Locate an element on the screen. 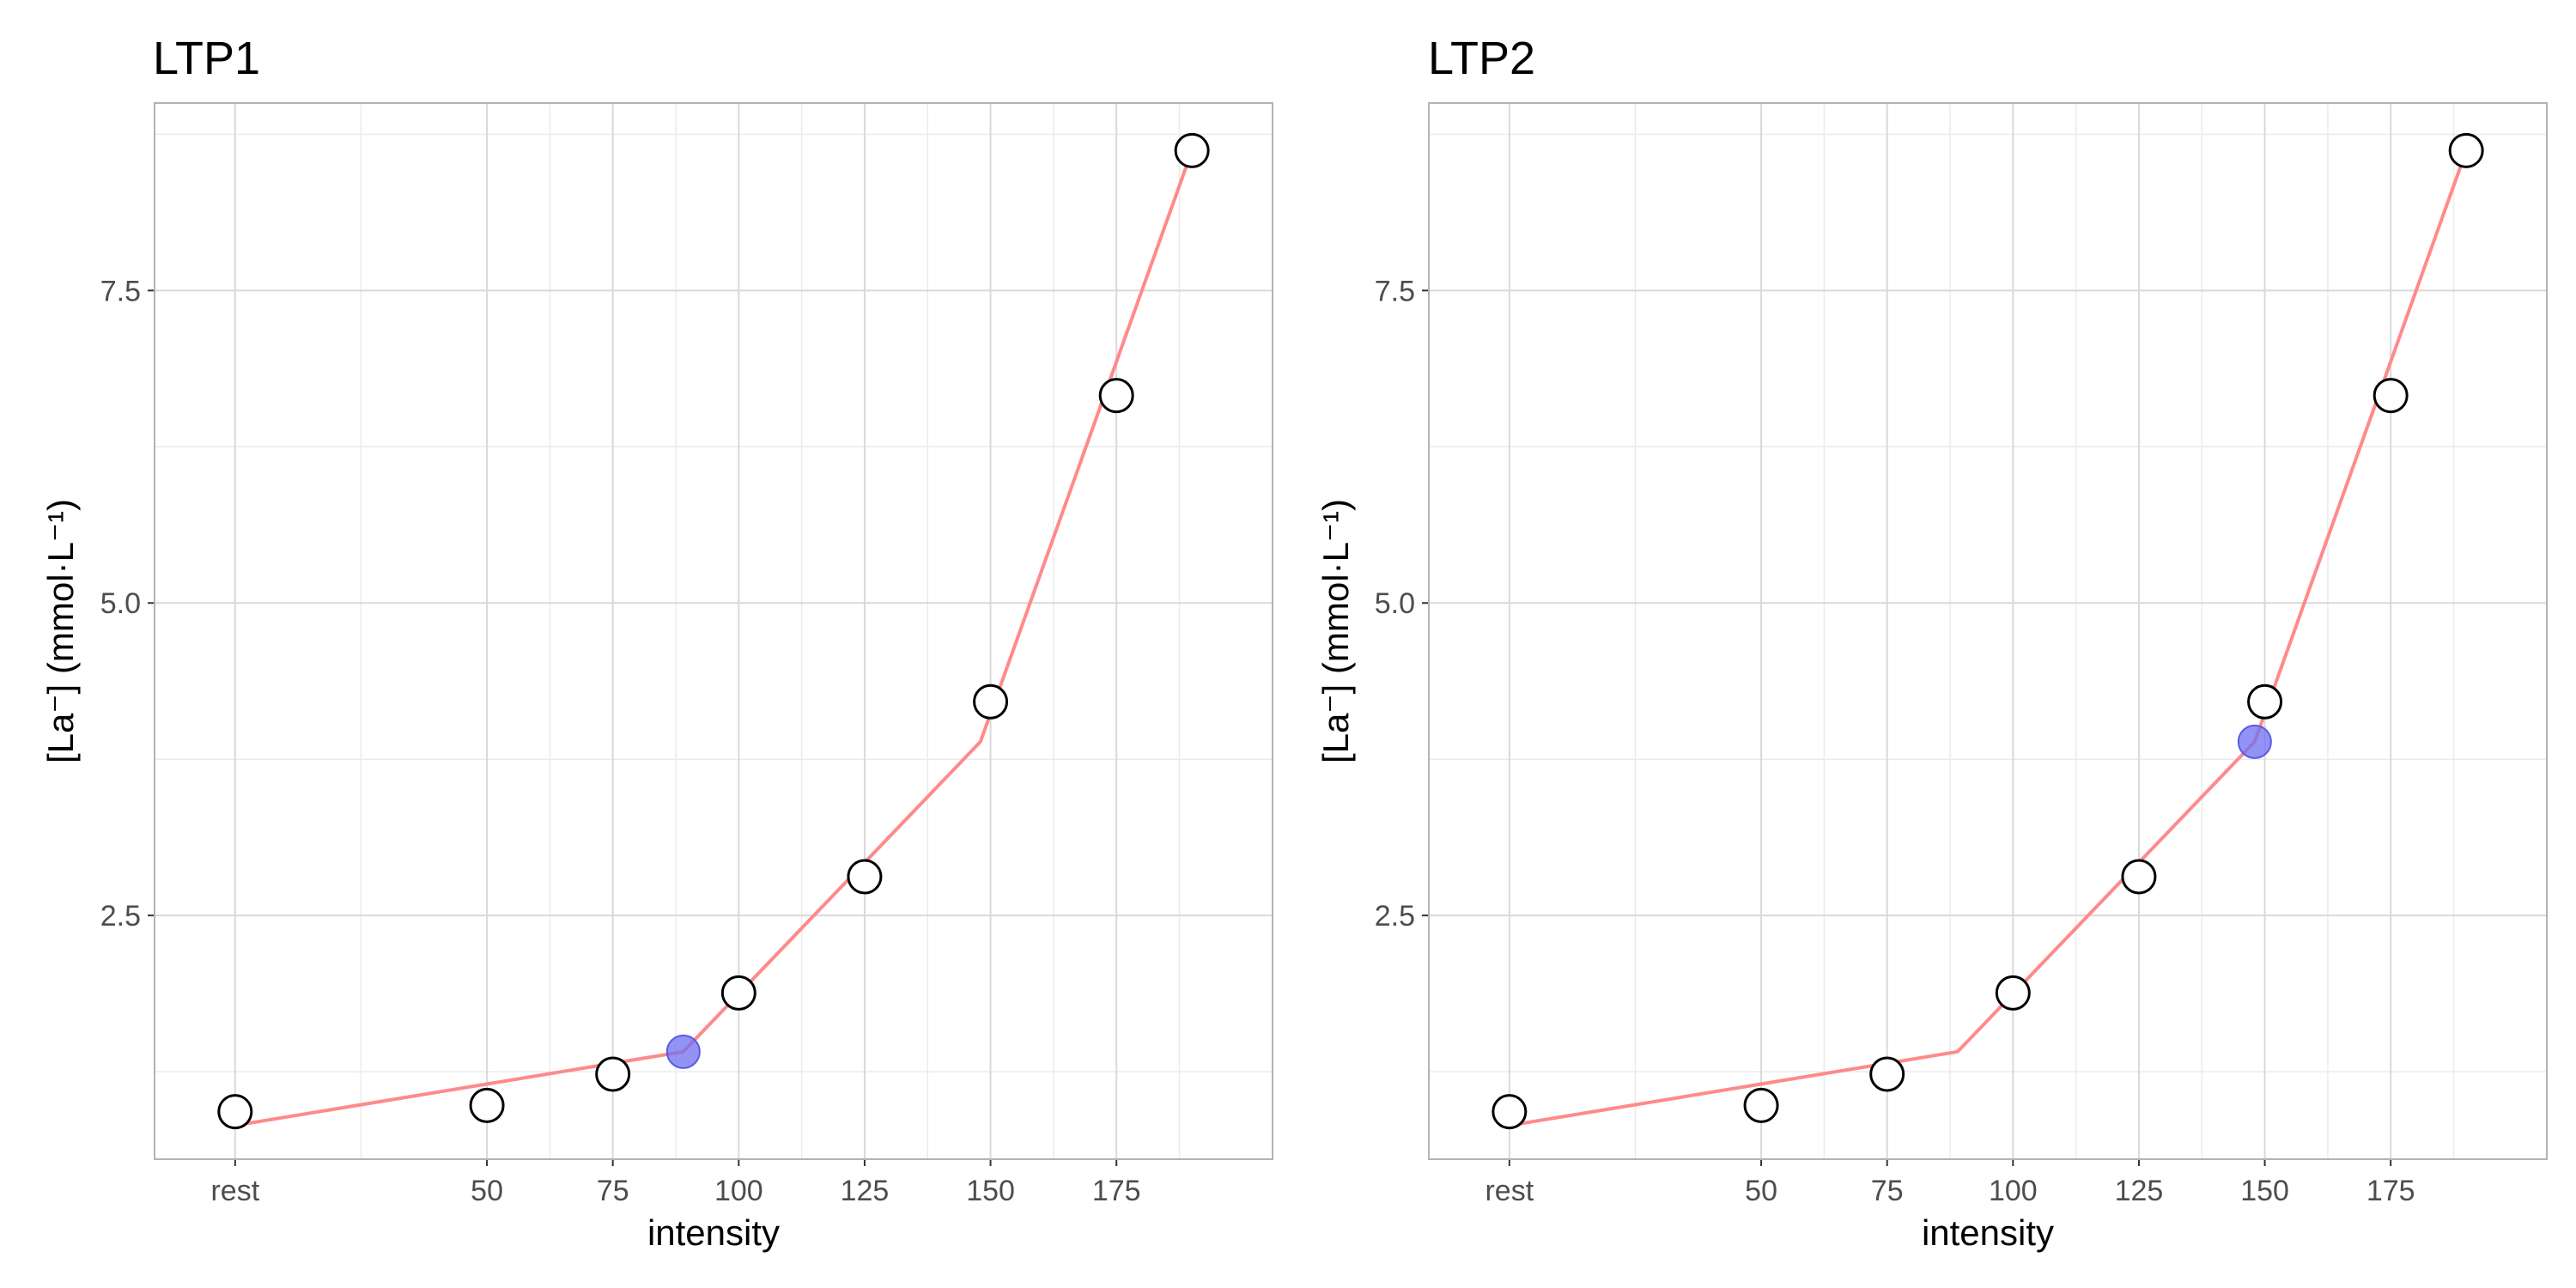 The image size is (2576, 1288). panel-title: LTP1 is located at coordinates (207, 59).